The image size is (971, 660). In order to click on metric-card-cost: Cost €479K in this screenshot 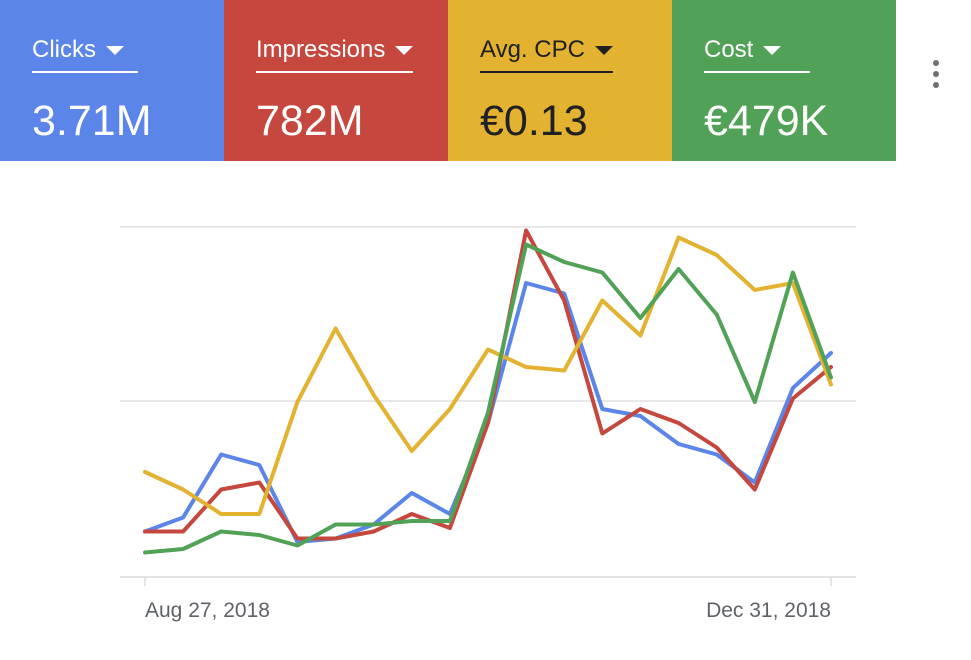, I will do `click(784, 80)`.